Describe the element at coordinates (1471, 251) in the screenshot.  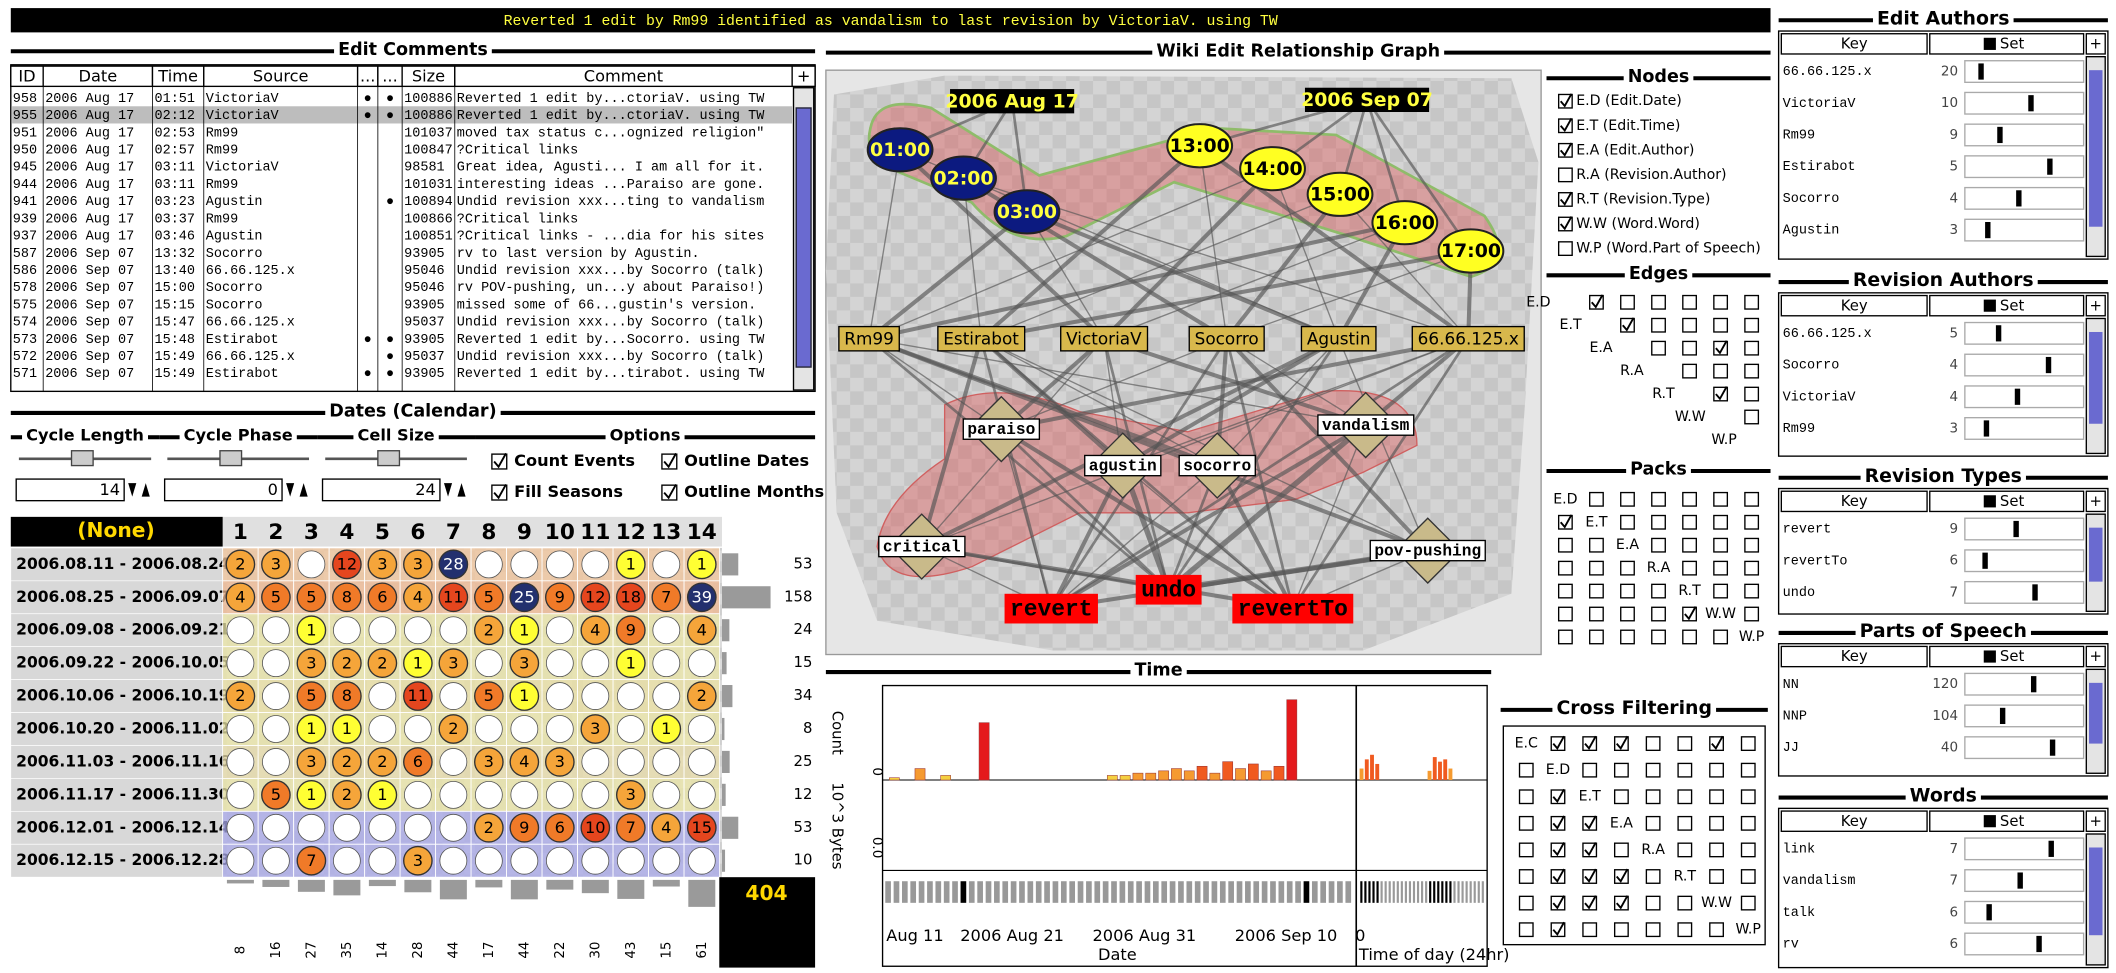
I see `time-node` at that location.